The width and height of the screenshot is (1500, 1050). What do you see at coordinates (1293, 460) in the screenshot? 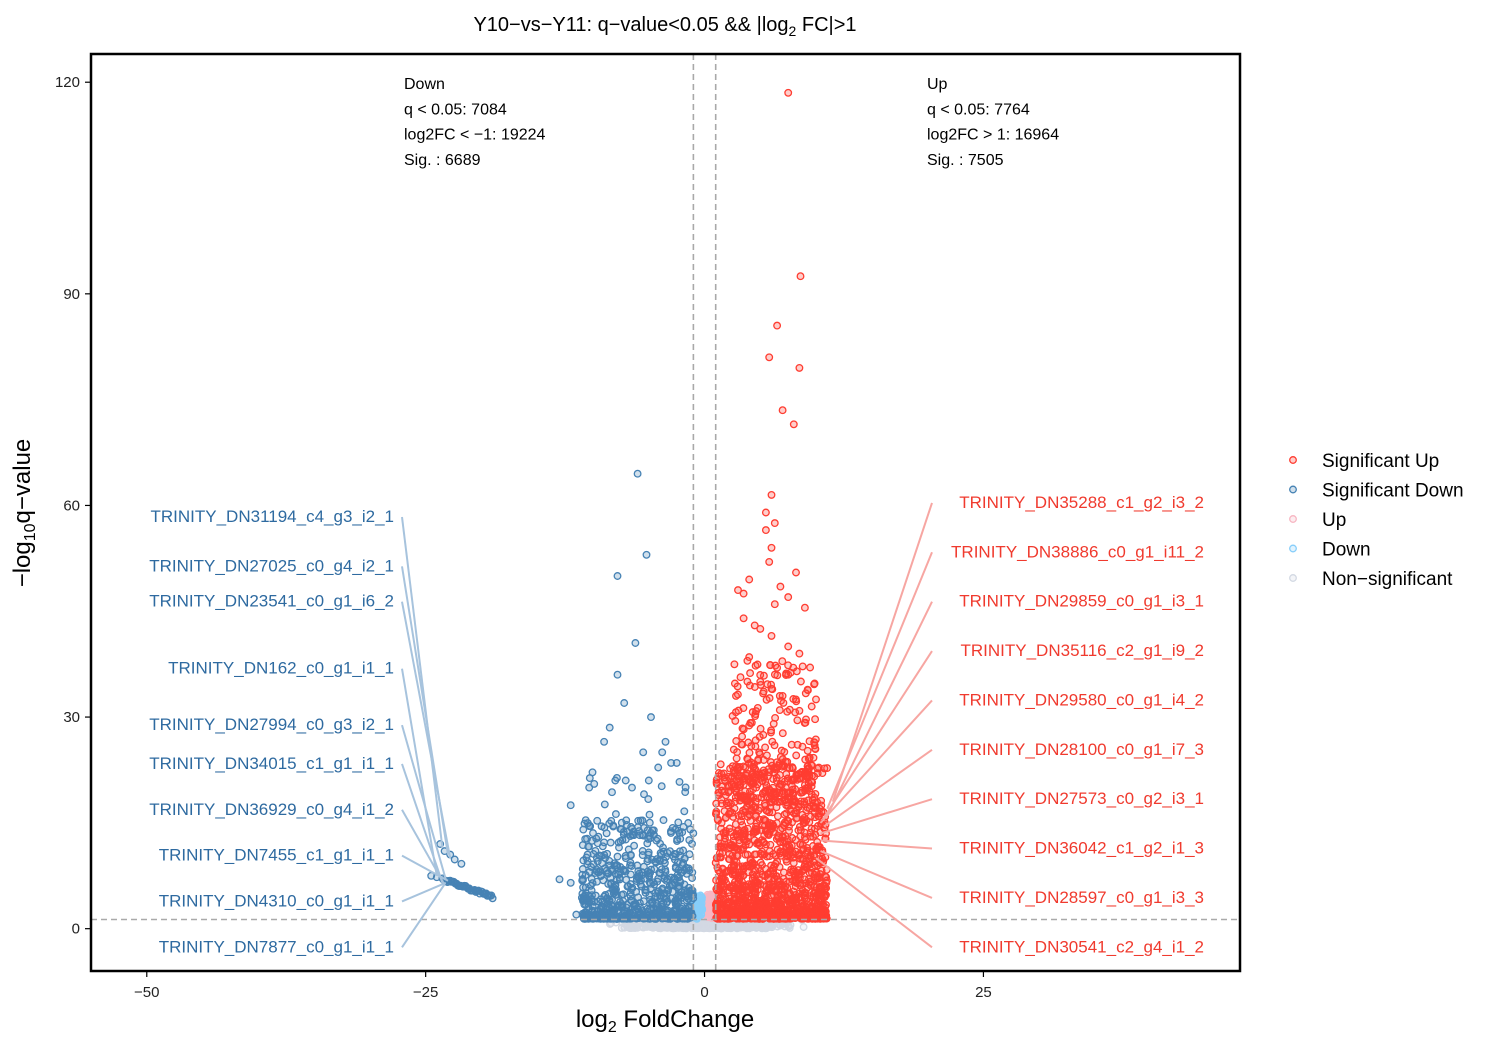
I see `legend-key-sig_up` at bounding box center [1293, 460].